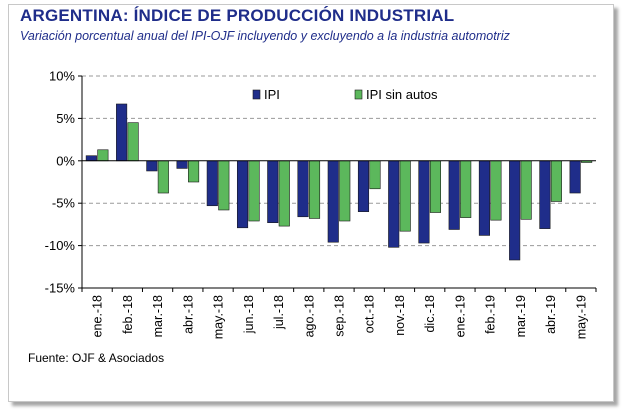  What do you see at coordinates (402, 94) in the screenshot?
I see `legend-label: IPI sin autos` at bounding box center [402, 94].